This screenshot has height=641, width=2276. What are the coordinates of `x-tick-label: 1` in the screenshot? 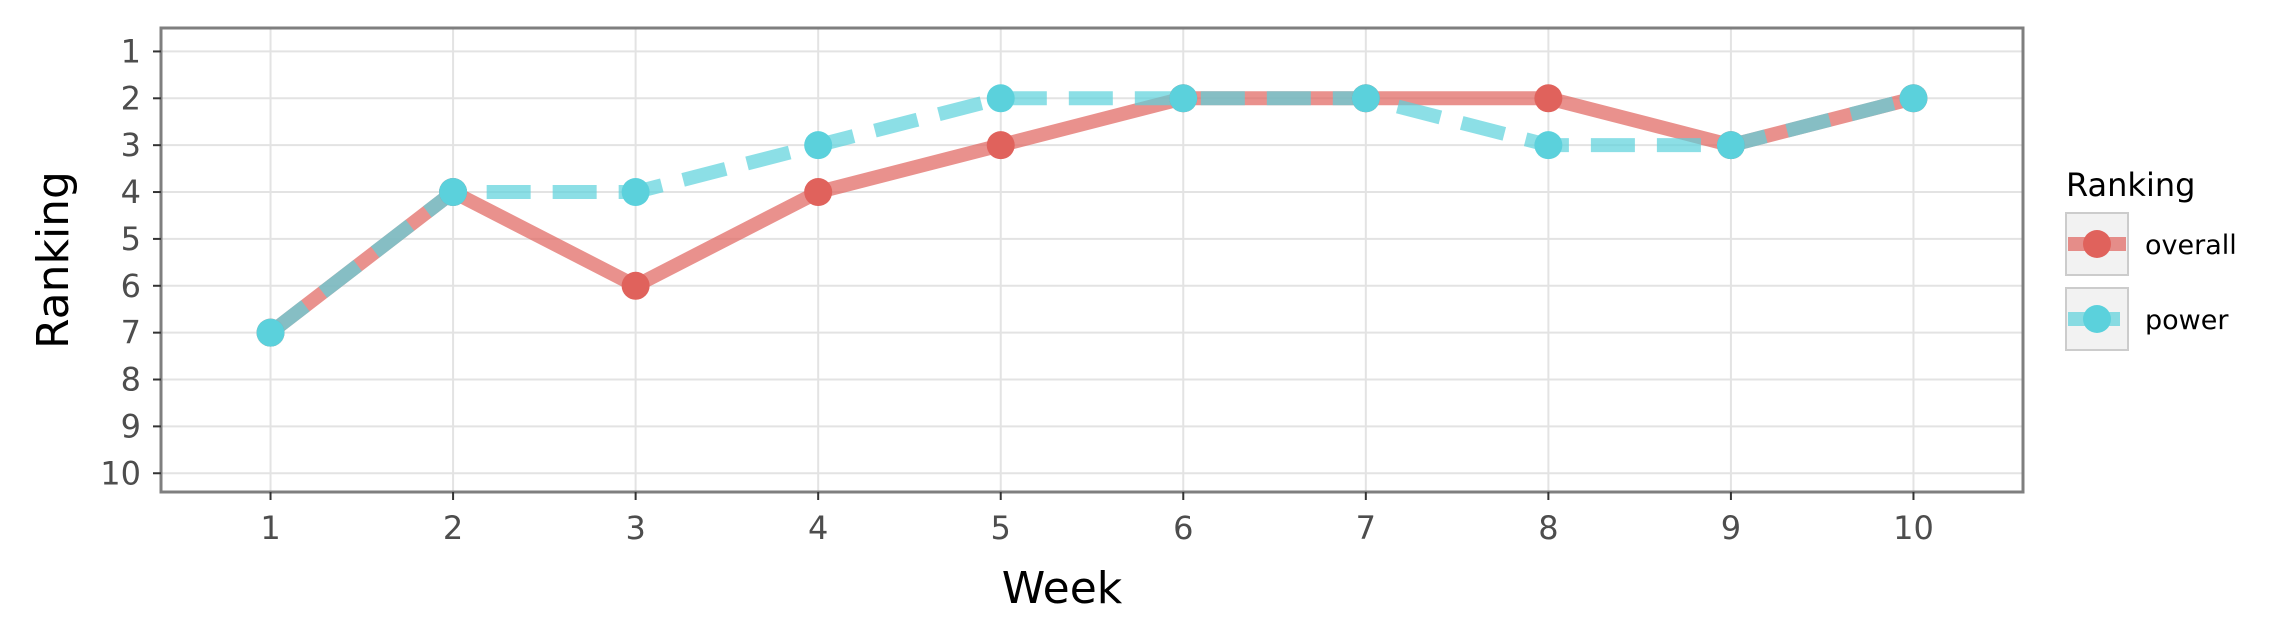 It's located at (270, 528).